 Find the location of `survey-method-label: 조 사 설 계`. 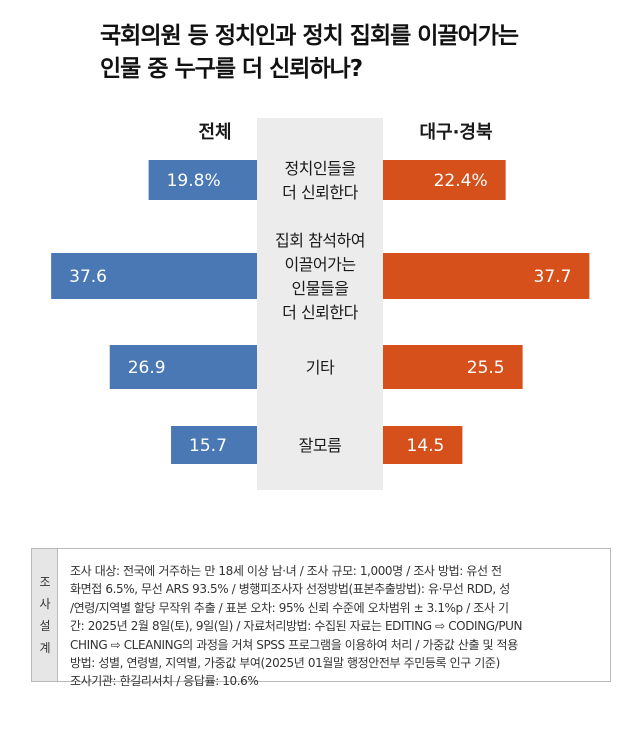

survey-method-label: 조 사 설 계 is located at coordinates (45, 615).